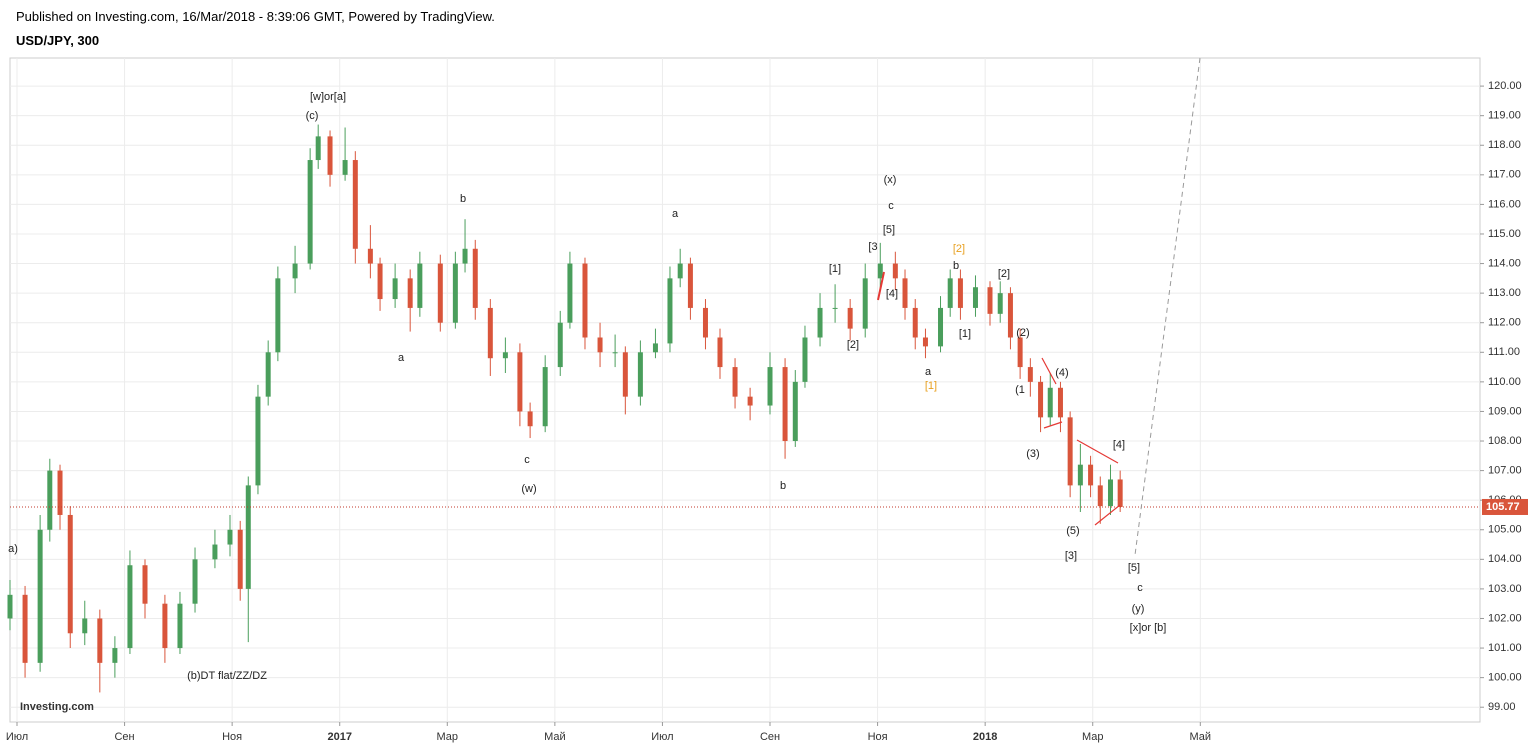 The width and height of the screenshot is (1533, 754). Describe the element at coordinates (1022, 333) in the screenshot. I see `wave-label: (2)` at that location.